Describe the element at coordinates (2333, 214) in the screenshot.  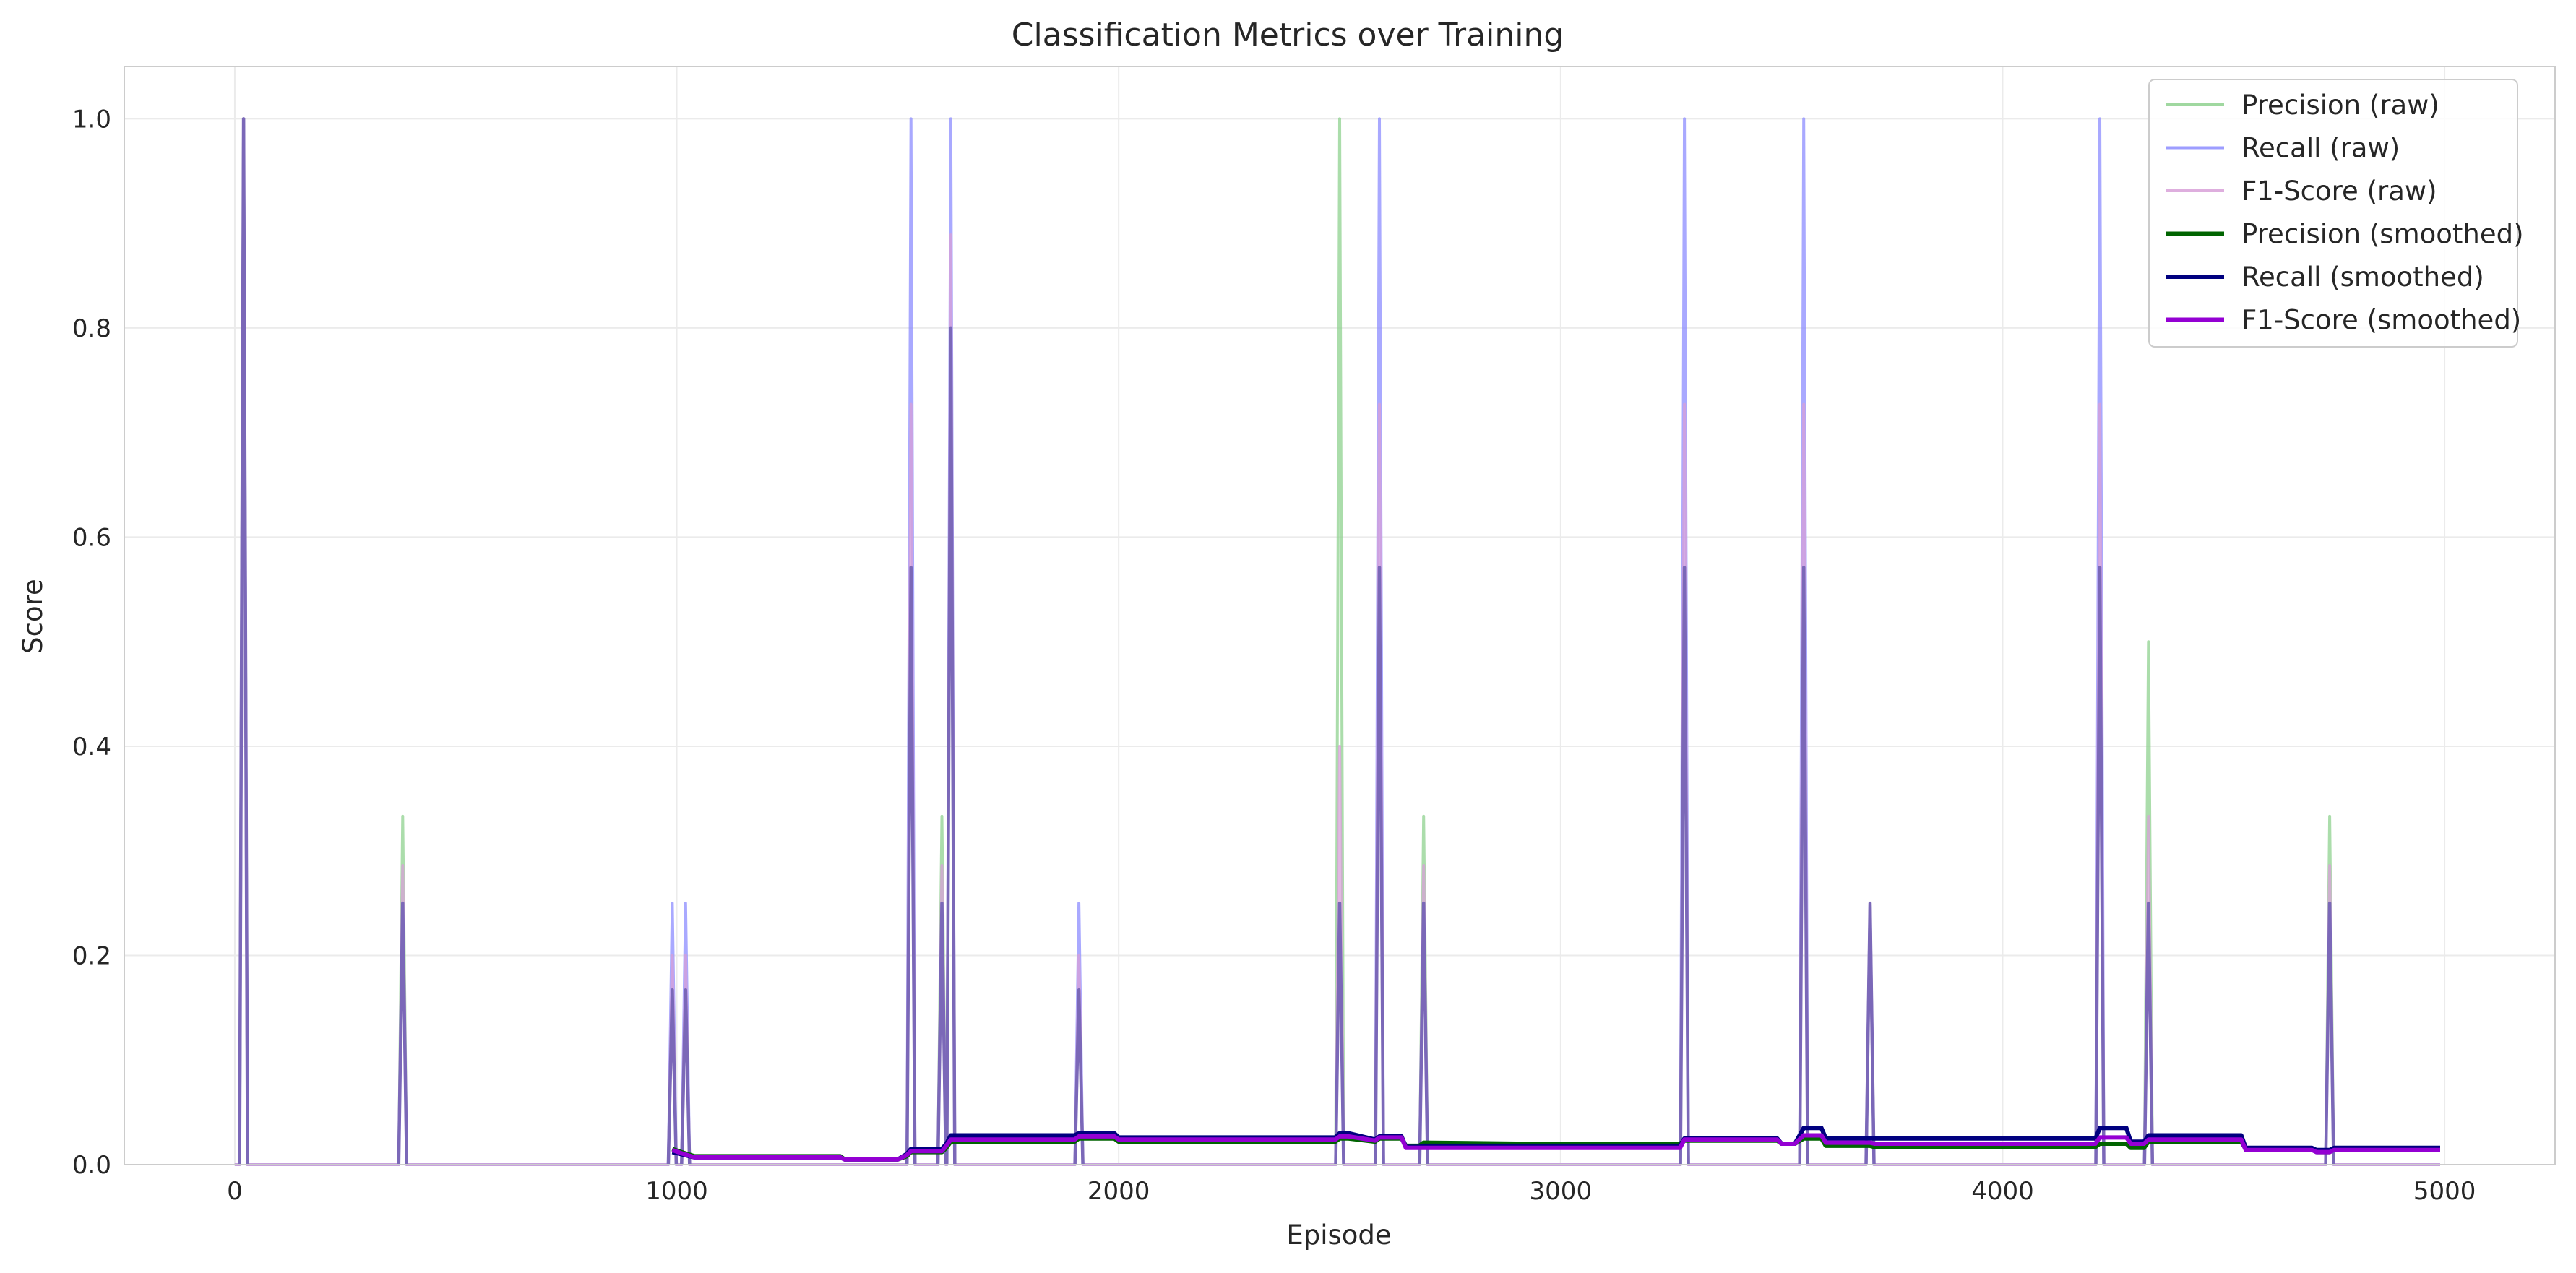
I see `legend-box` at that location.